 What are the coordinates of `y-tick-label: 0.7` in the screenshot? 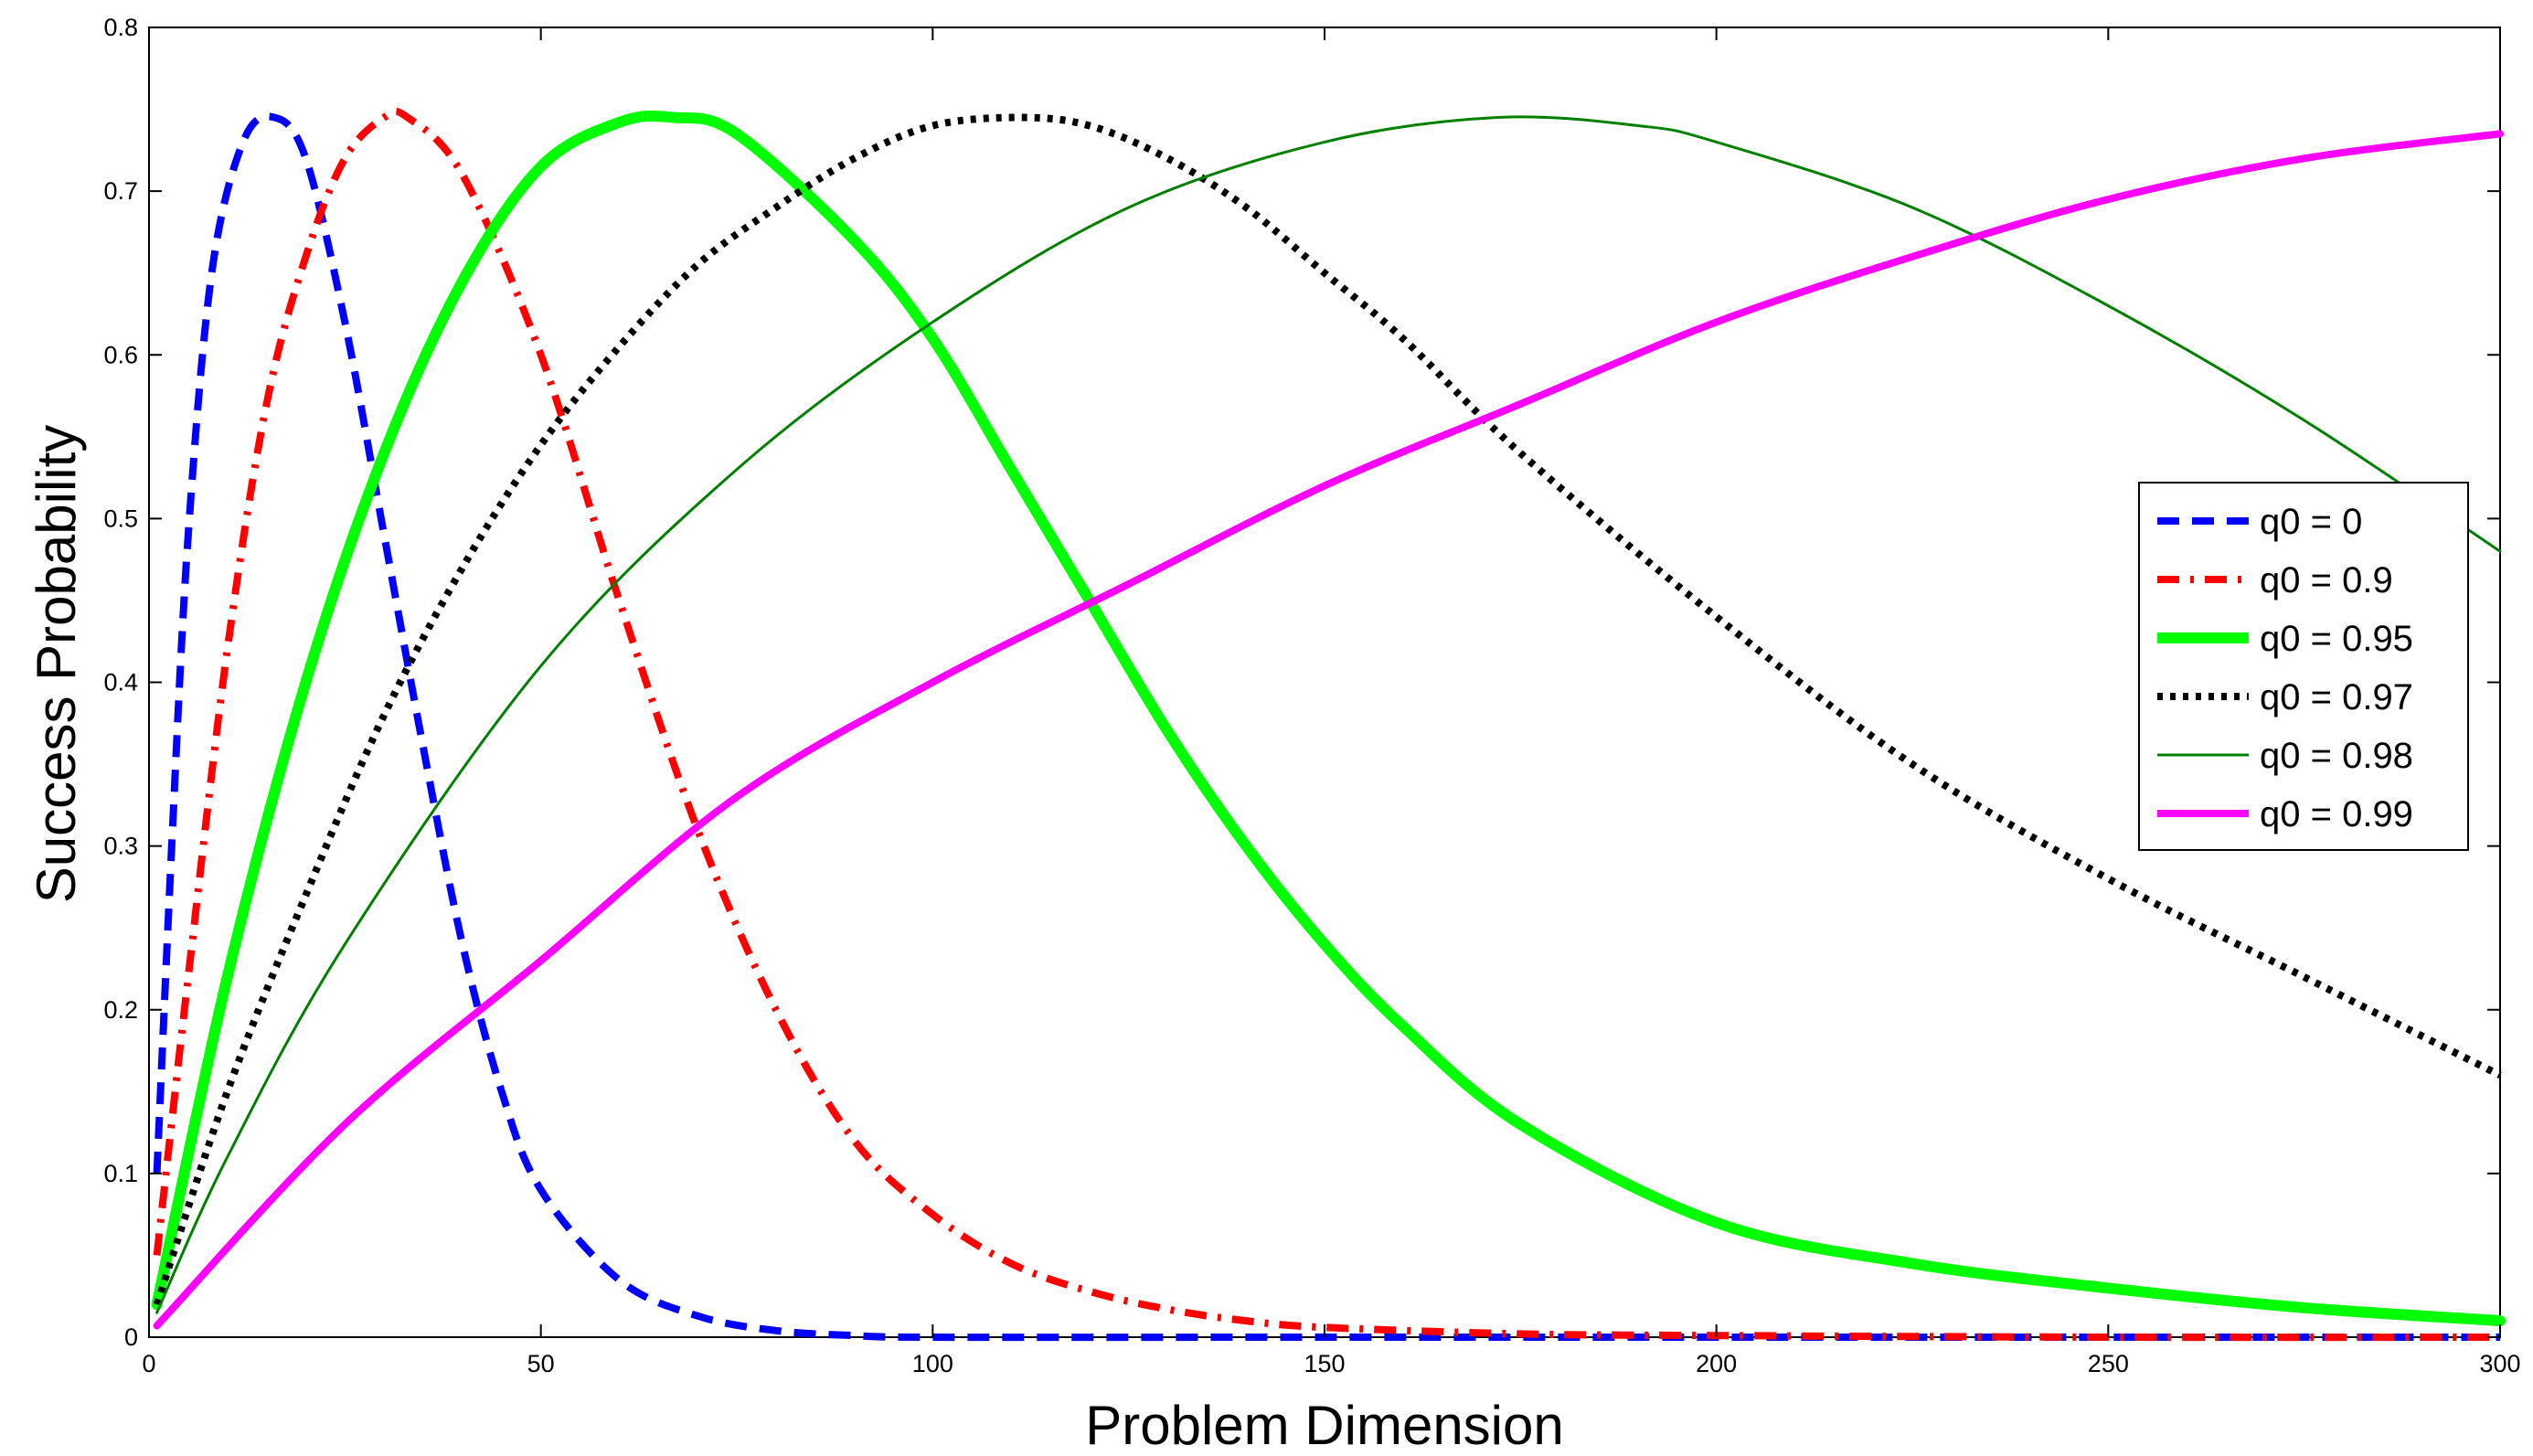 It's located at (121, 191).